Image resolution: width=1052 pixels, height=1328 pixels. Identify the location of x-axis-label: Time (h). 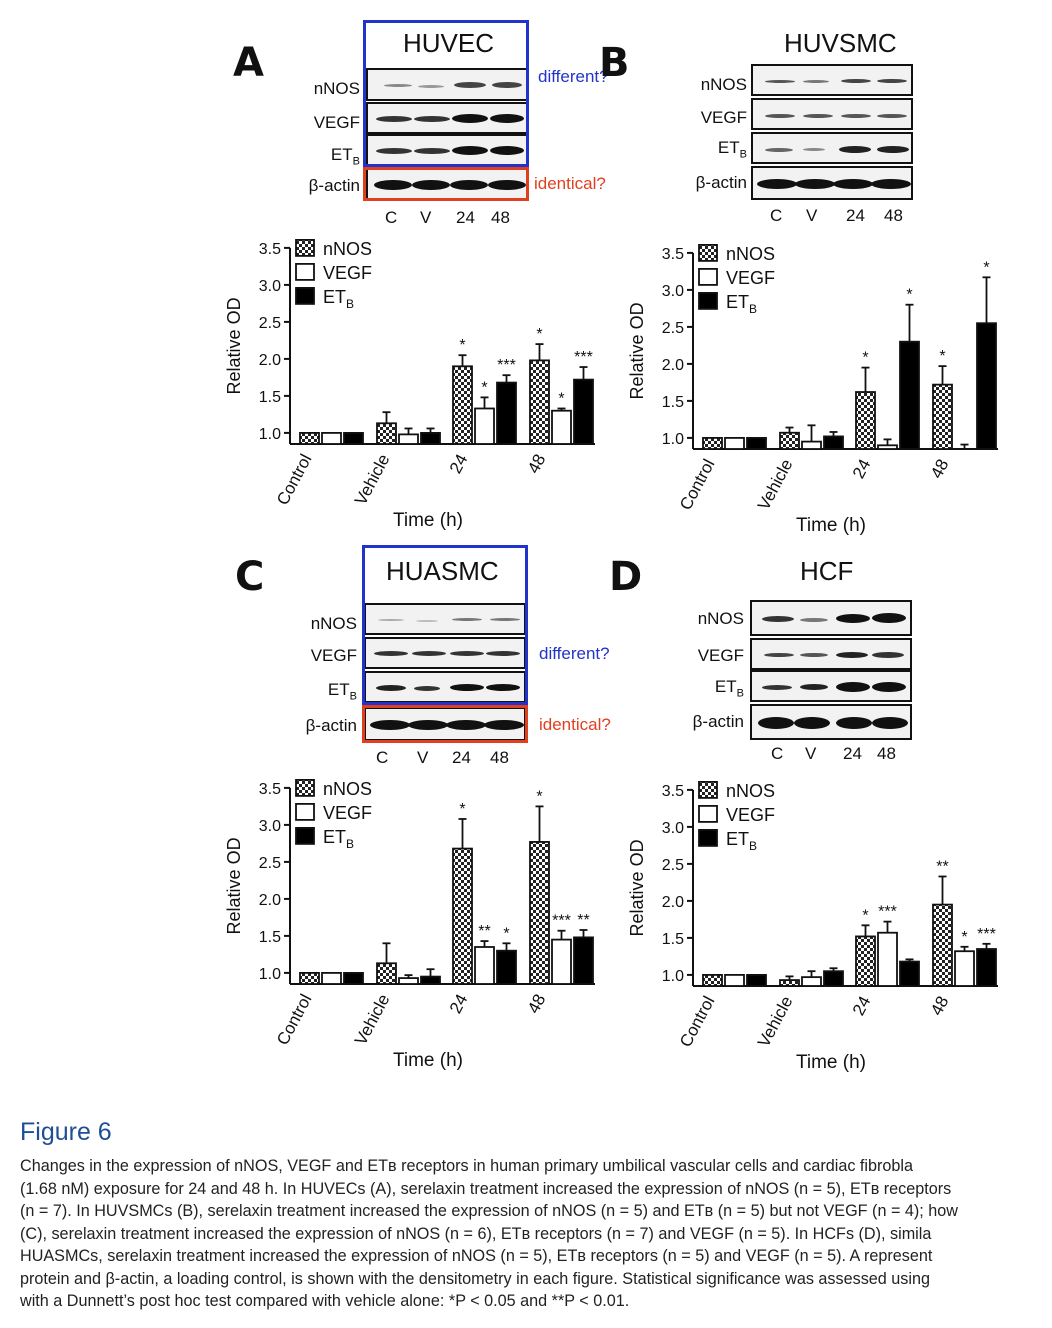
(831, 1062).